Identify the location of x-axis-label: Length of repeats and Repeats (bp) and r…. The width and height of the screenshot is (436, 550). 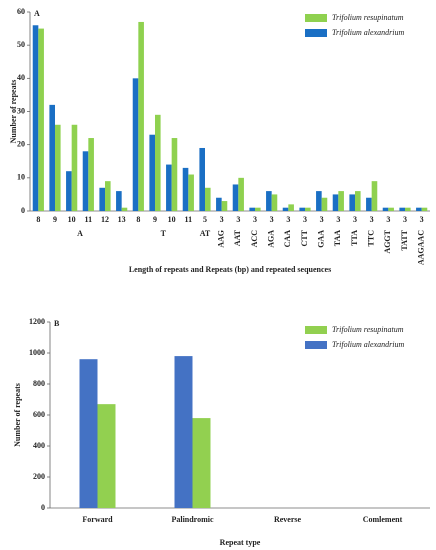
(230, 269).